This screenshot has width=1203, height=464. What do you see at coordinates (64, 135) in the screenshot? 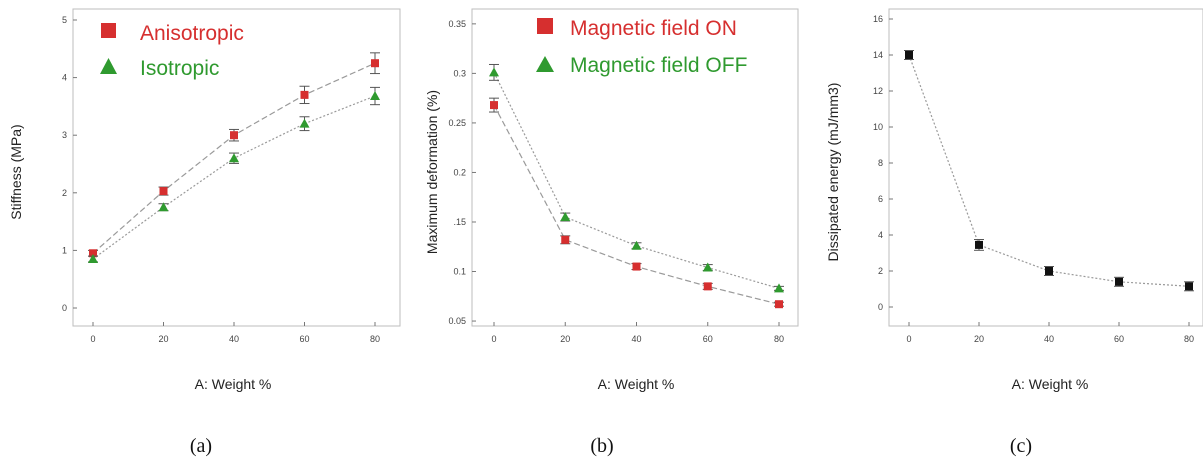
I see `y-tick-label: 3` at bounding box center [64, 135].